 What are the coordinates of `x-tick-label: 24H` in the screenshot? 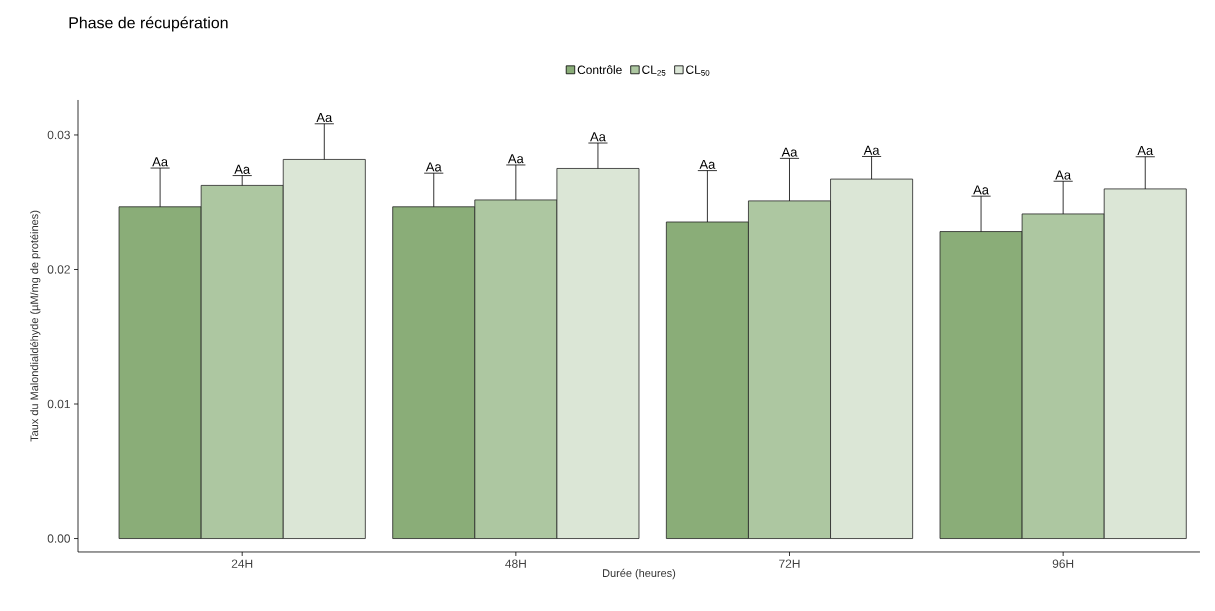 It's located at (242, 563).